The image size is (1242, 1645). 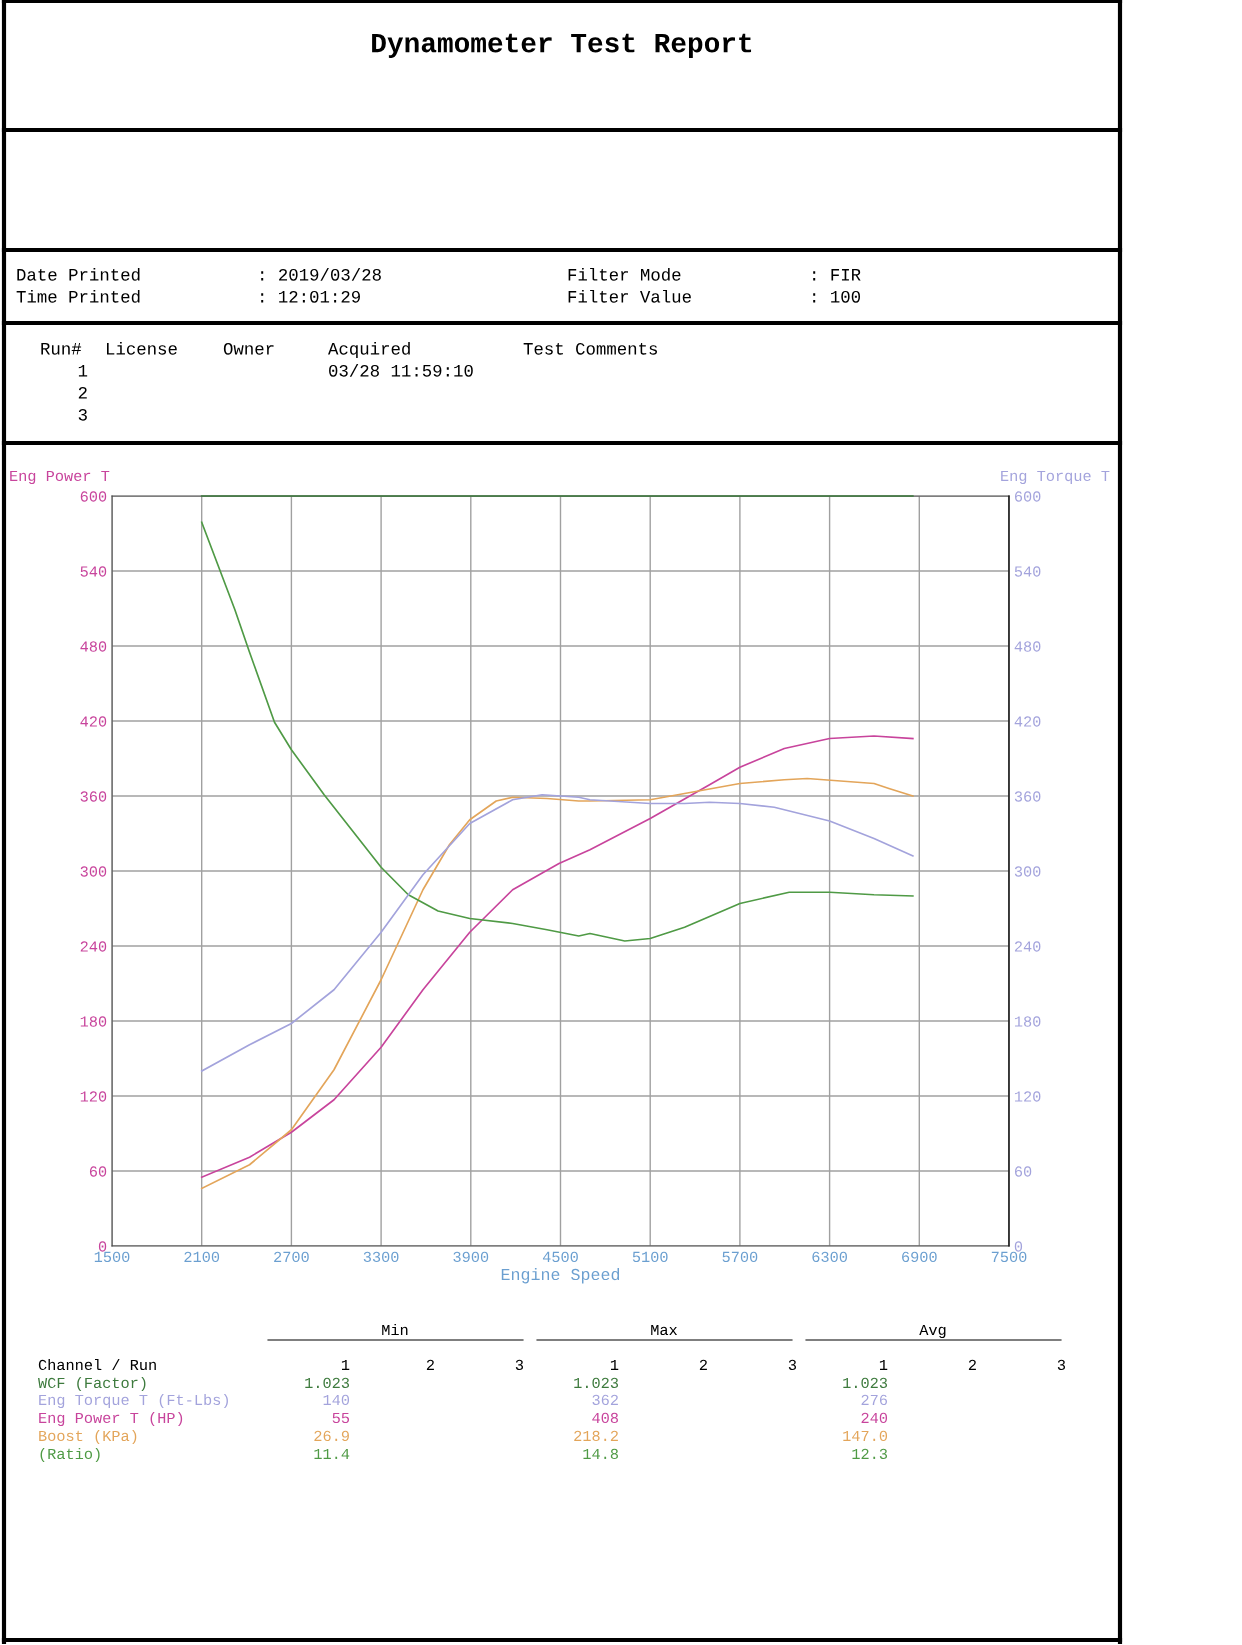 I want to click on text: Max, so click(x=664, y=1330).